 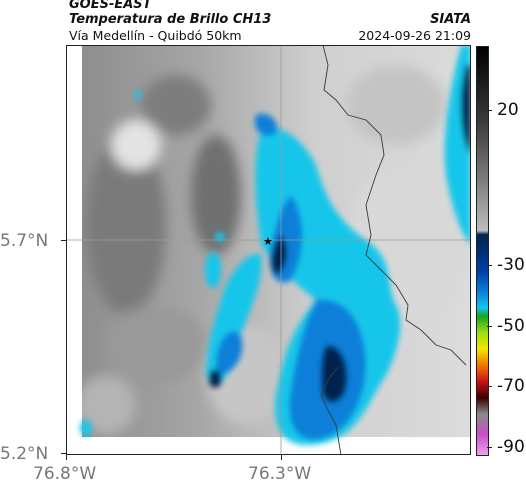 I want to click on satellite-title: GOES-EAST, so click(x=110, y=6).